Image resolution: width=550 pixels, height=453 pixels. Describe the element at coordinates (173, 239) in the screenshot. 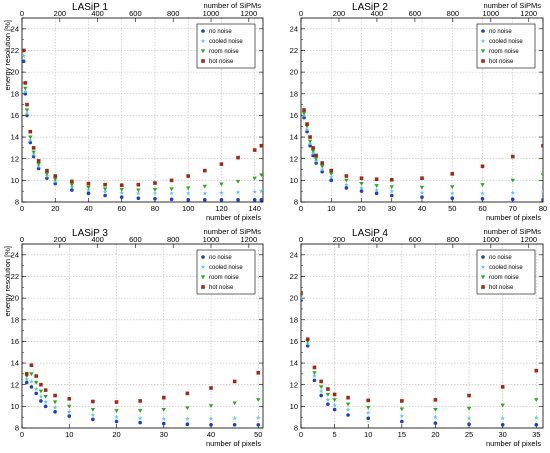

I see `x2-tick-label: 800` at that location.